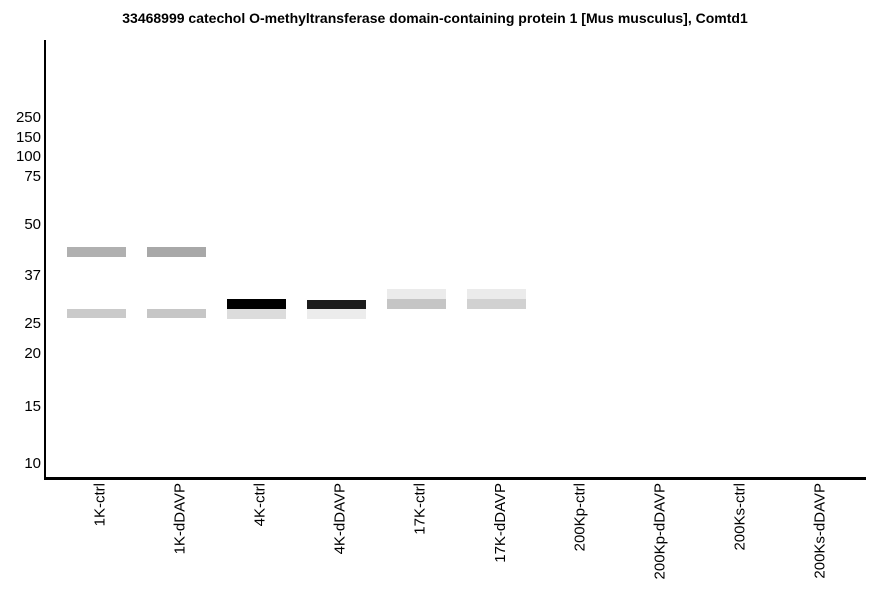 The height and width of the screenshot is (595, 886). I want to click on mw-tick-label: 250, so click(28, 117).